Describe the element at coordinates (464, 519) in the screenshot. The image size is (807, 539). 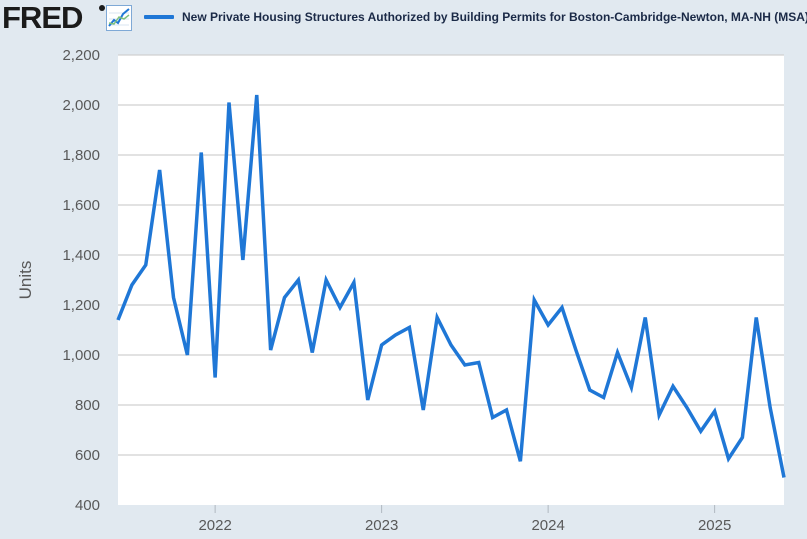
I see `x-axis: 2022 2023 2024 2025` at that location.